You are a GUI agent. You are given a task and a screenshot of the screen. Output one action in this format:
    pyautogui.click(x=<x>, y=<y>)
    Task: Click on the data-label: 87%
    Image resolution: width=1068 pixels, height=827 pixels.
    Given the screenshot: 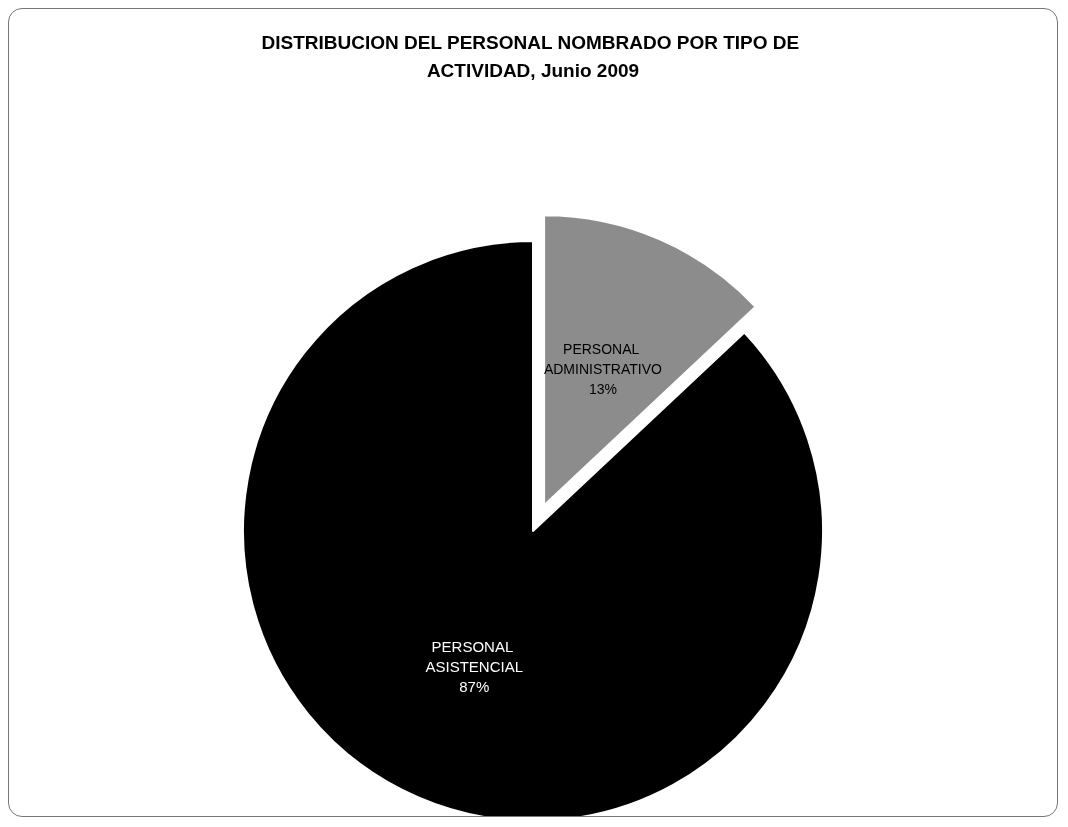 What is the action you would take?
    pyautogui.click(x=474, y=687)
    